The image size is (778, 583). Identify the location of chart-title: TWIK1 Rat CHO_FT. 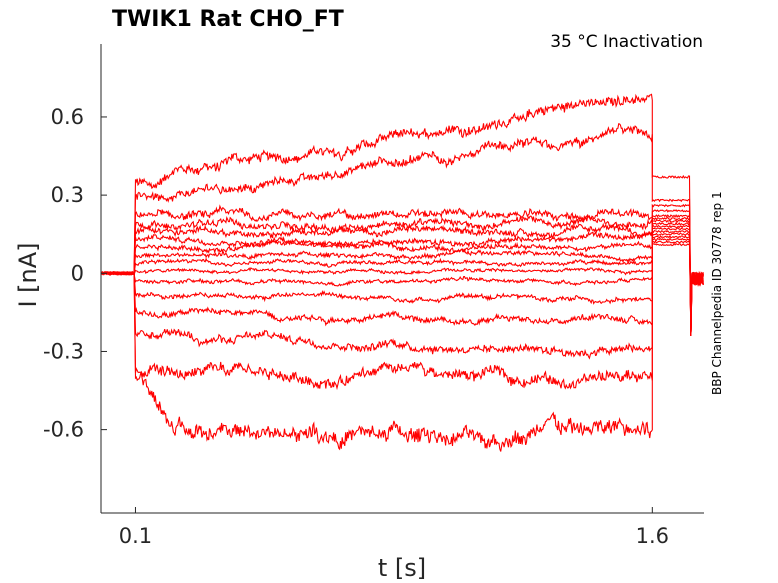
(228, 19).